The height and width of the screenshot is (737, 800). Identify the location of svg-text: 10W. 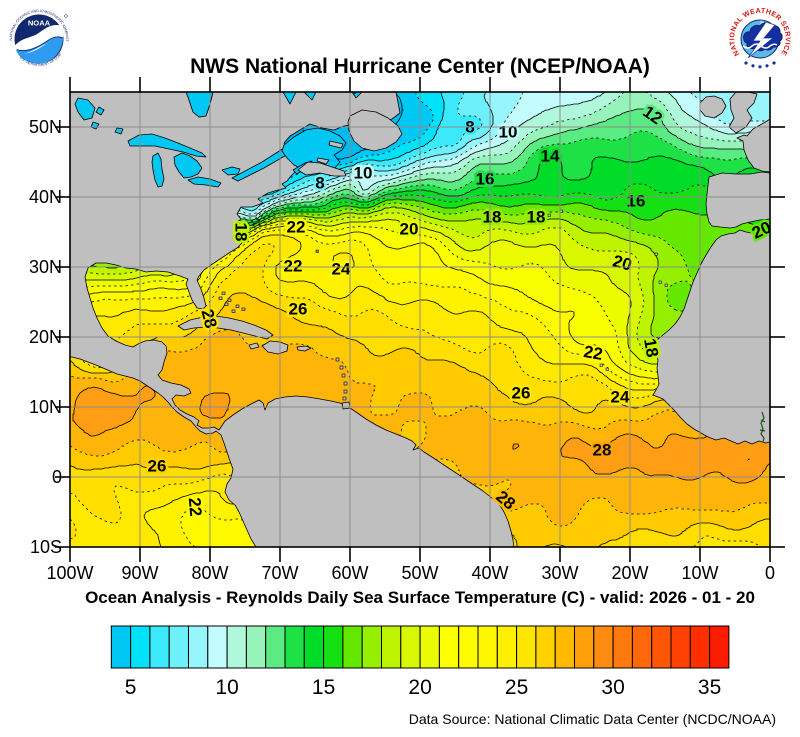
(699, 573).